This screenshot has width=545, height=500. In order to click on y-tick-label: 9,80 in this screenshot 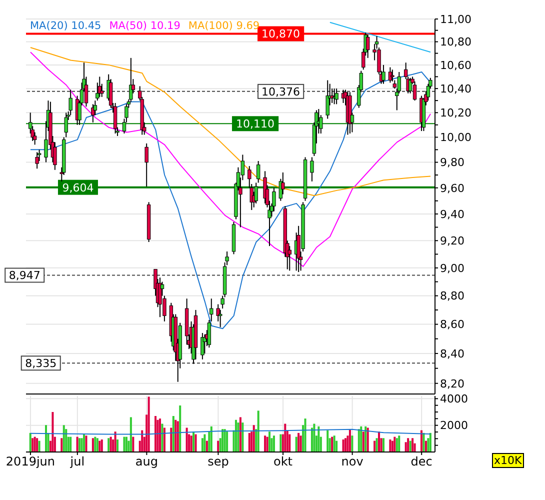, I will do `click(452, 163)`.